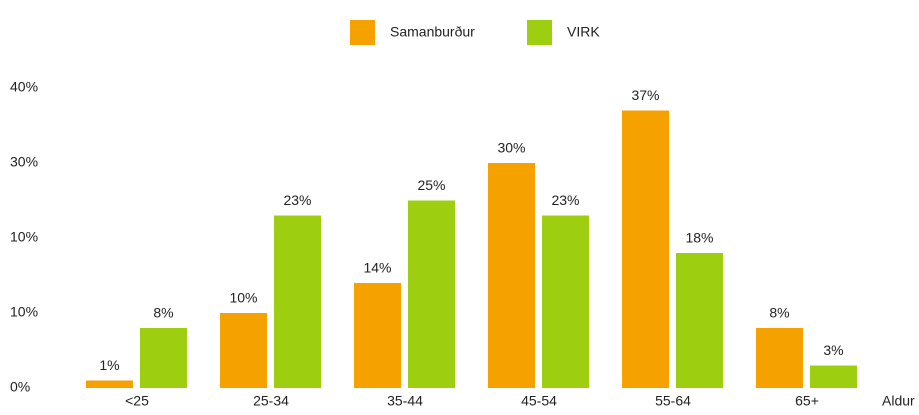 This screenshot has width=919, height=415. What do you see at coordinates (24, 87) in the screenshot?
I see `y-tick-label: 40%` at bounding box center [24, 87].